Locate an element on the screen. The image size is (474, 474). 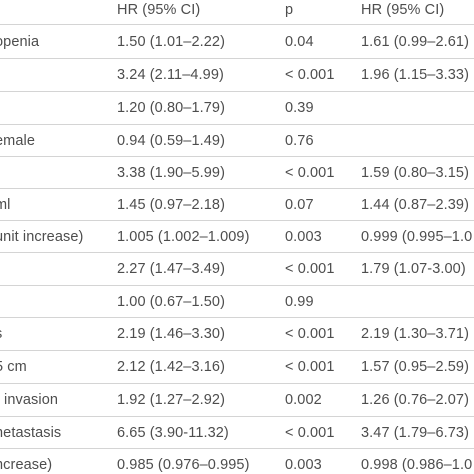
row-univariate-hr: 0.94 (0.59–1.49) is located at coordinates (171, 141).